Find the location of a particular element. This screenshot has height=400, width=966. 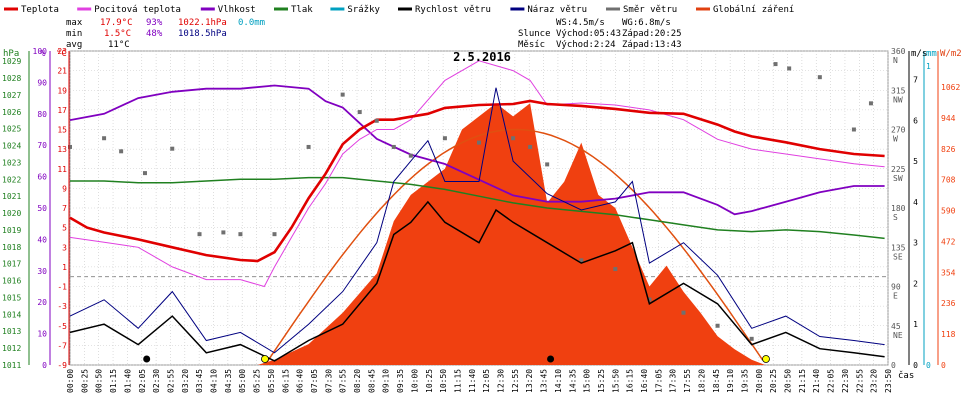

x-tick-label: 03:45 is located at coordinates (199, 381).